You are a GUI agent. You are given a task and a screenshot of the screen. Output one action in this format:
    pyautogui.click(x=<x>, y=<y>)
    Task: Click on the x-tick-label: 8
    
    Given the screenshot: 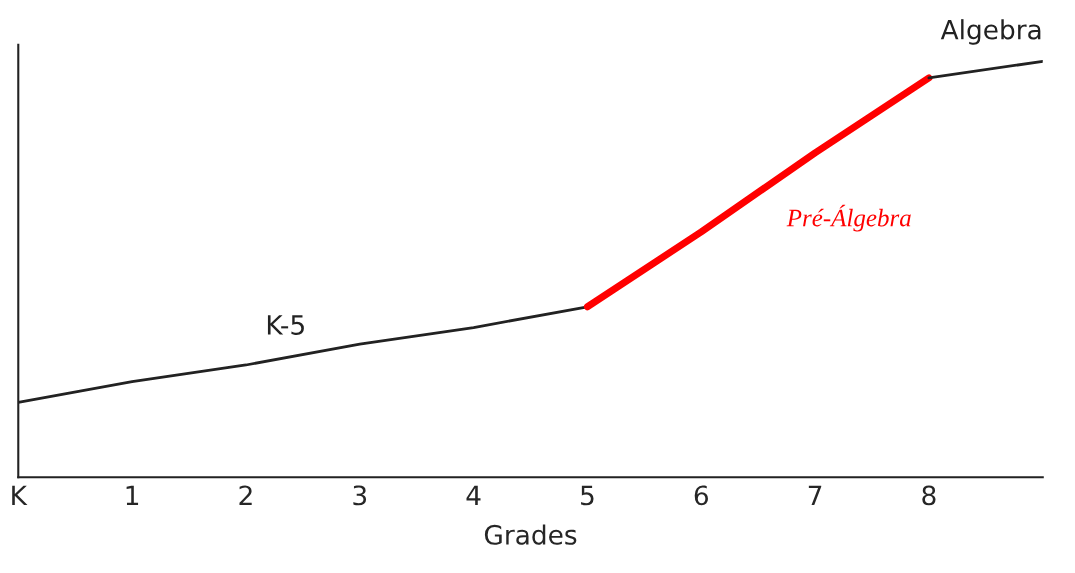 What is the action you would take?
    pyautogui.click(x=929, y=495)
    